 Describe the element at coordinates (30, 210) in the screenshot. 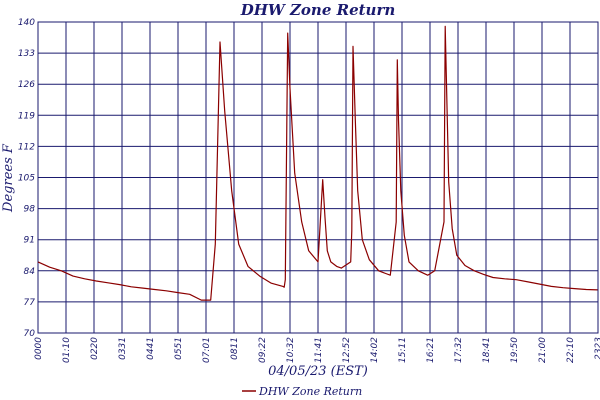

I see `y-tick-label: 98` at that location.